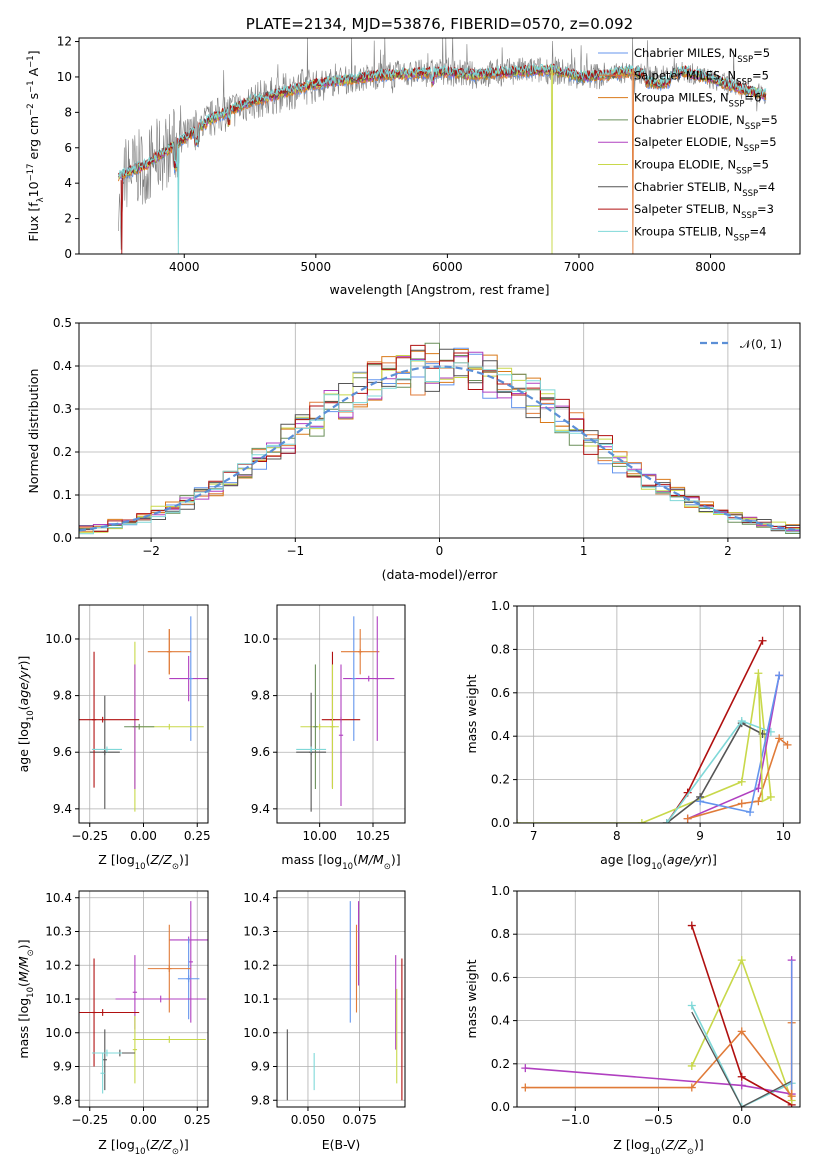  I want to click on mass-vs-ebv-plot-area, so click(344, 1001).